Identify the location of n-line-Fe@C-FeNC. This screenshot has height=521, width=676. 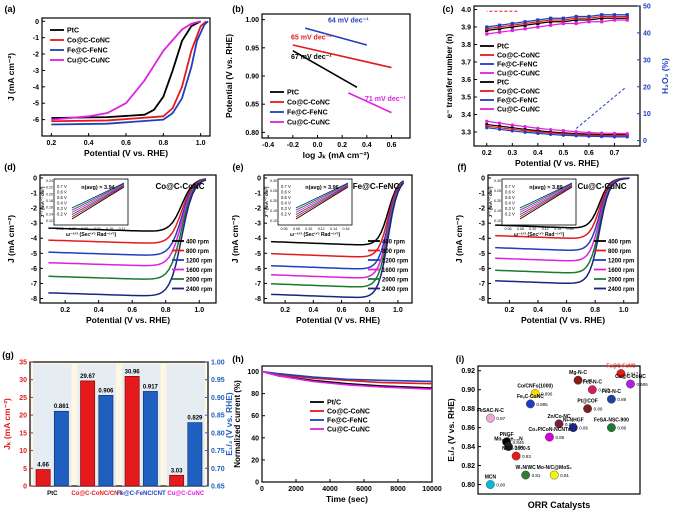
(557, 21).